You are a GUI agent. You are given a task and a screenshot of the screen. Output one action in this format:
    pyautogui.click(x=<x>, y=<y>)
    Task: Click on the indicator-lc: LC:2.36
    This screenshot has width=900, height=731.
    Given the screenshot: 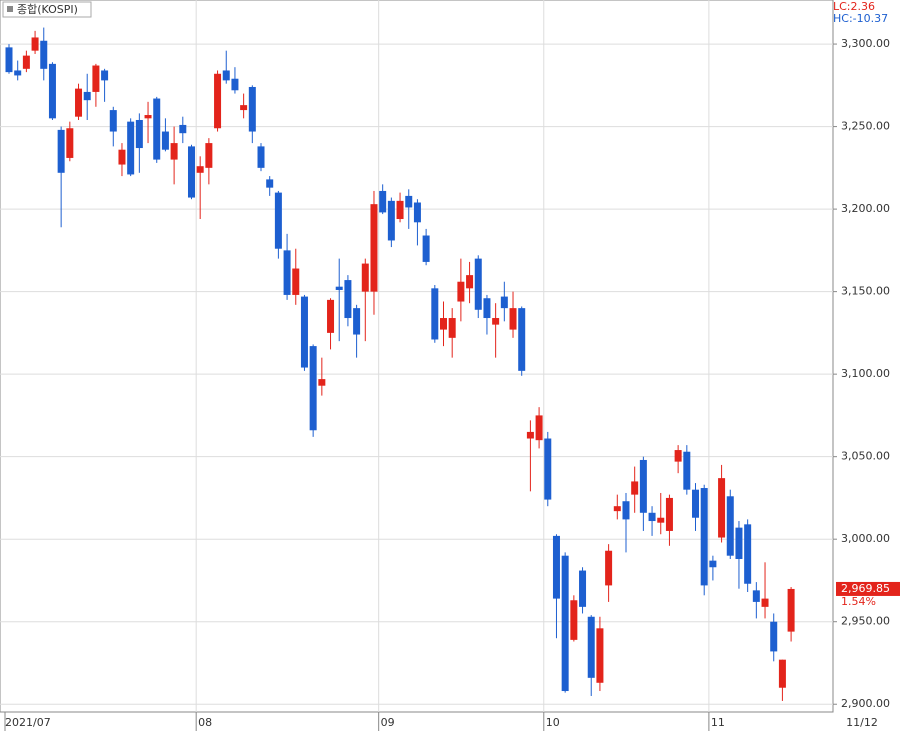 What is the action you would take?
    pyautogui.click(x=854, y=6)
    